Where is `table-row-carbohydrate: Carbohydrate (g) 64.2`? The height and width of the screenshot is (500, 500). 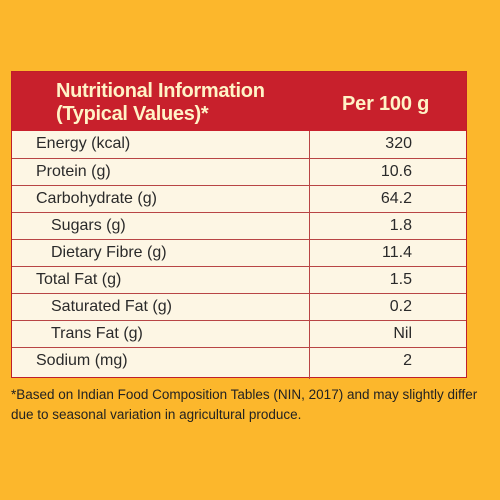 table-row-carbohydrate: Carbohydrate (g) 64.2 is located at coordinates (239, 198).